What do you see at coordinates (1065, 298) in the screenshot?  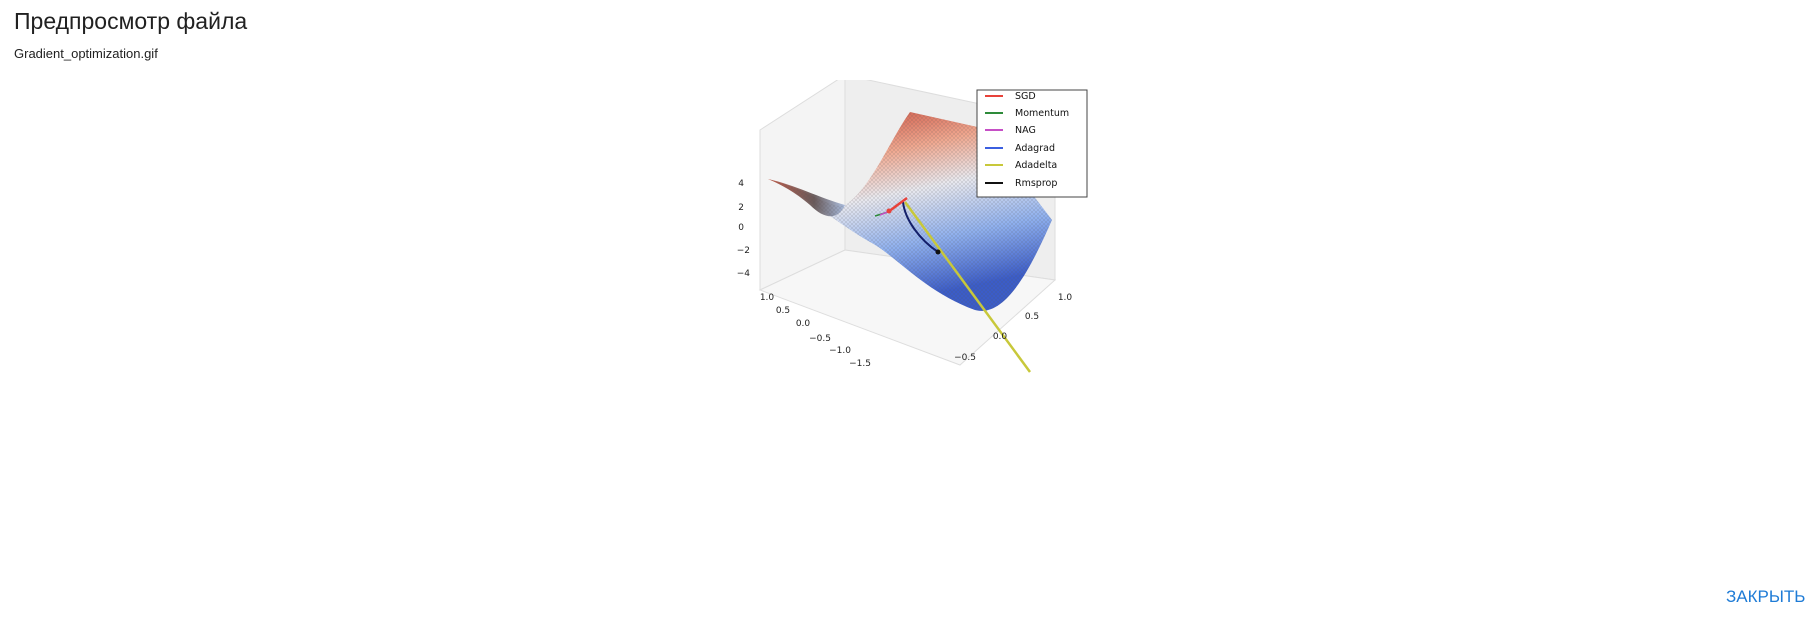 I see `y-tick: 1.0` at bounding box center [1065, 298].